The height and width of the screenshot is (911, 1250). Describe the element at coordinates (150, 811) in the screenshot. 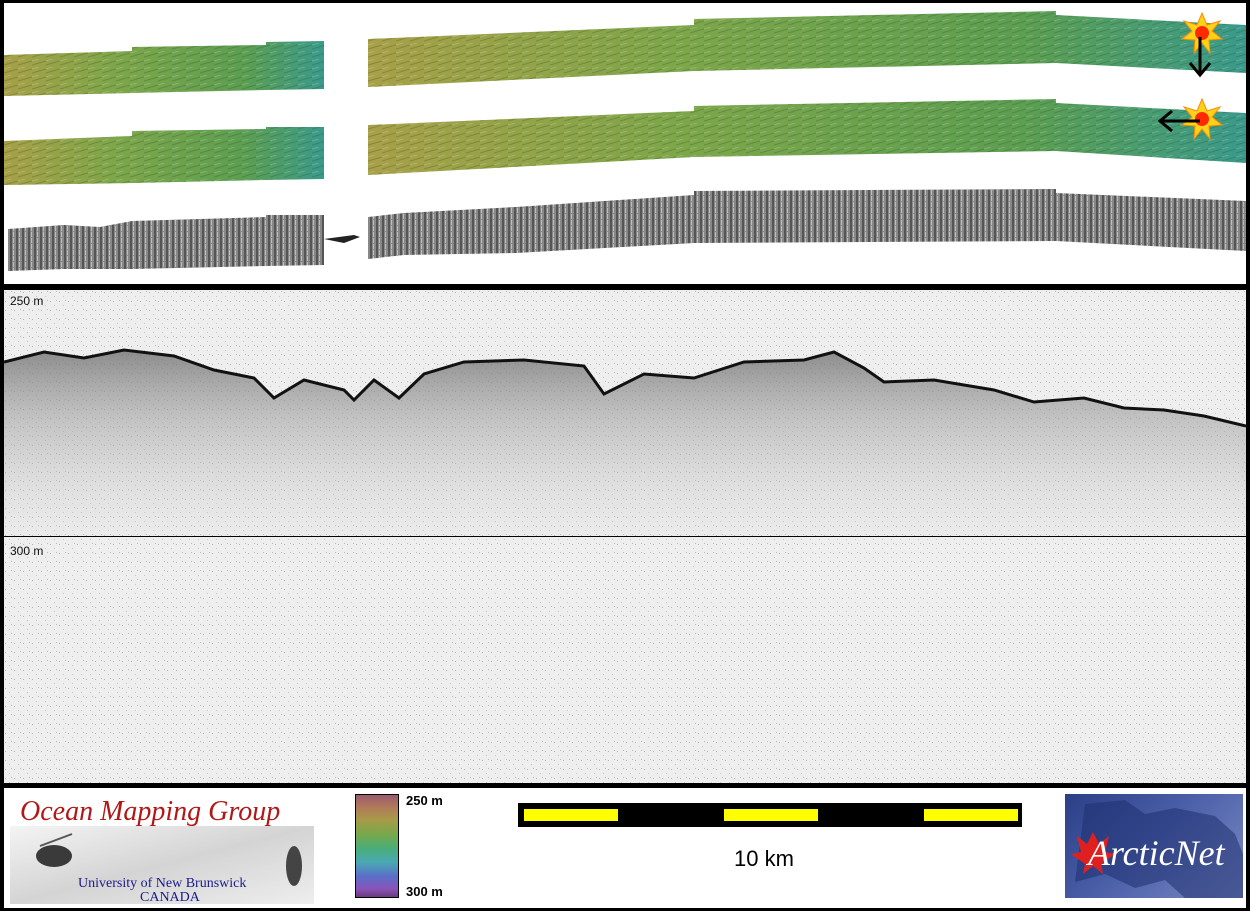

I see `logo-title: Ocean Mapping Group` at that location.